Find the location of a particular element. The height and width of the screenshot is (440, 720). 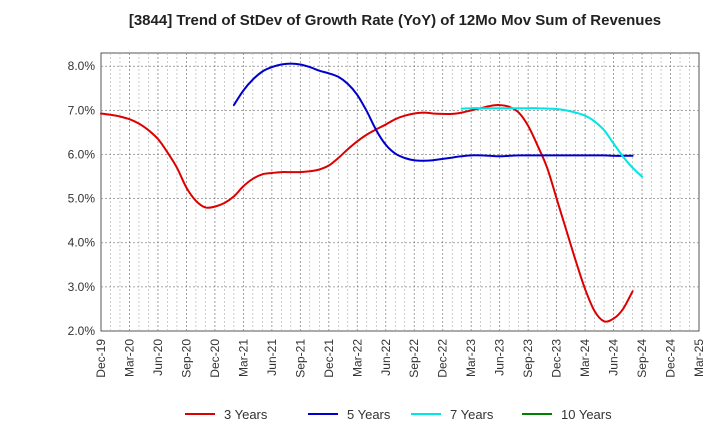

x-tick-label: Sep-24 is located at coordinates (642, 358).